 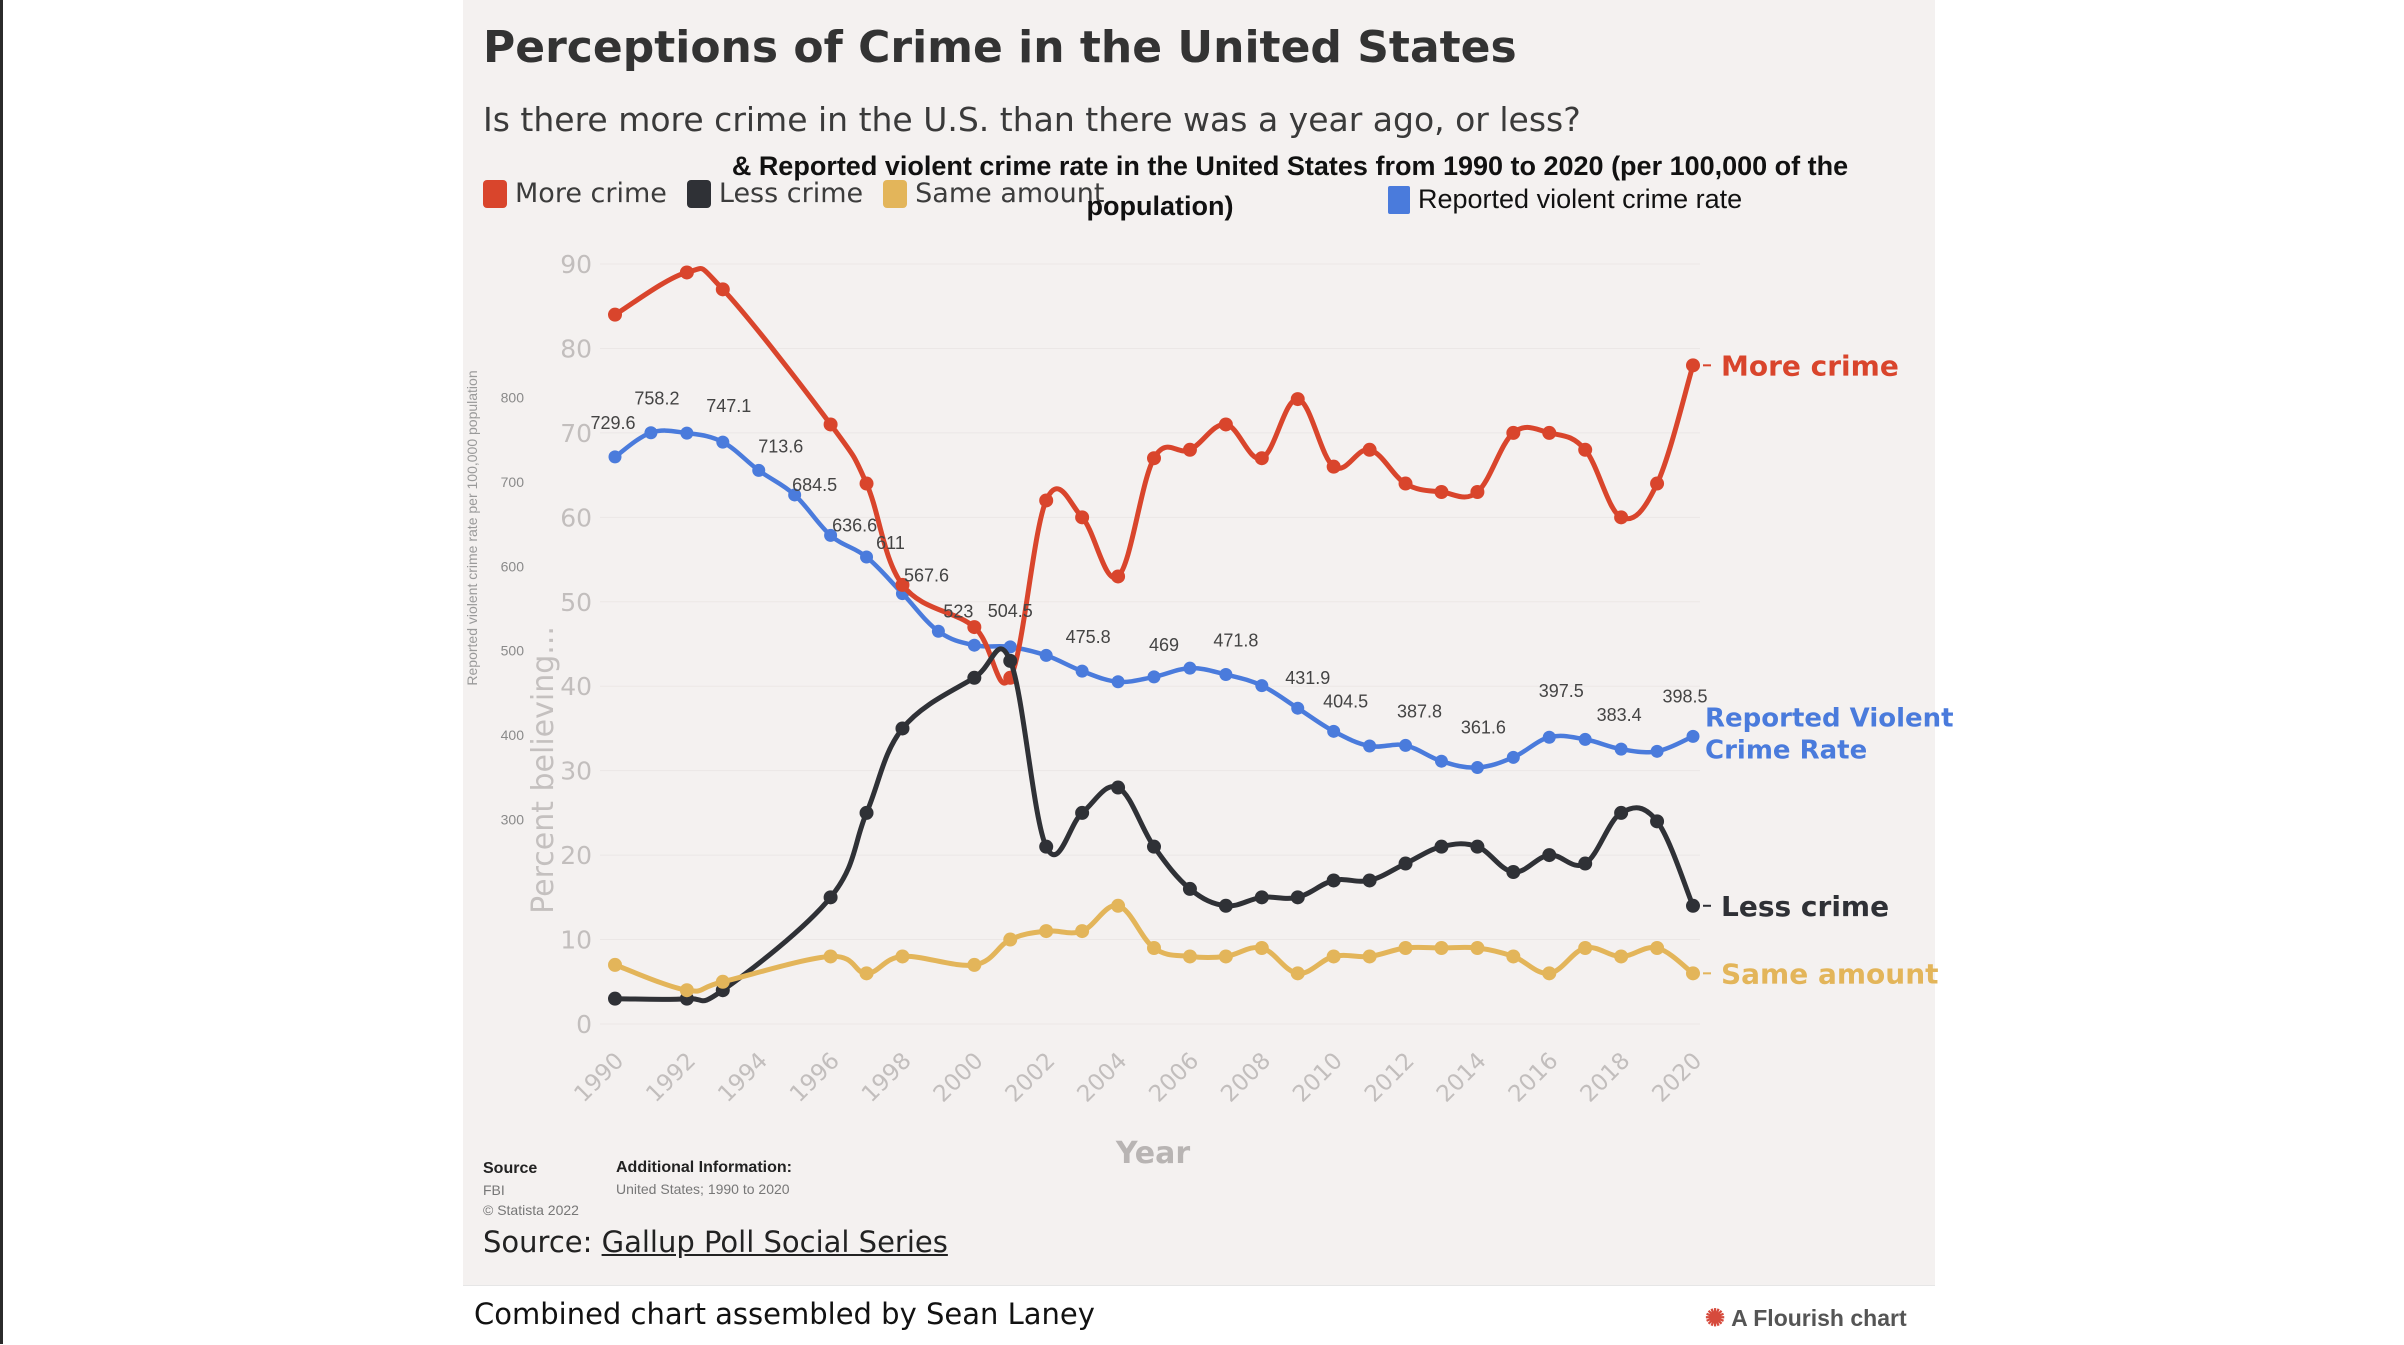 What do you see at coordinates (1010, 193) in the screenshot?
I see `legend-label-same-amount: Same amount` at bounding box center [1010, 193].